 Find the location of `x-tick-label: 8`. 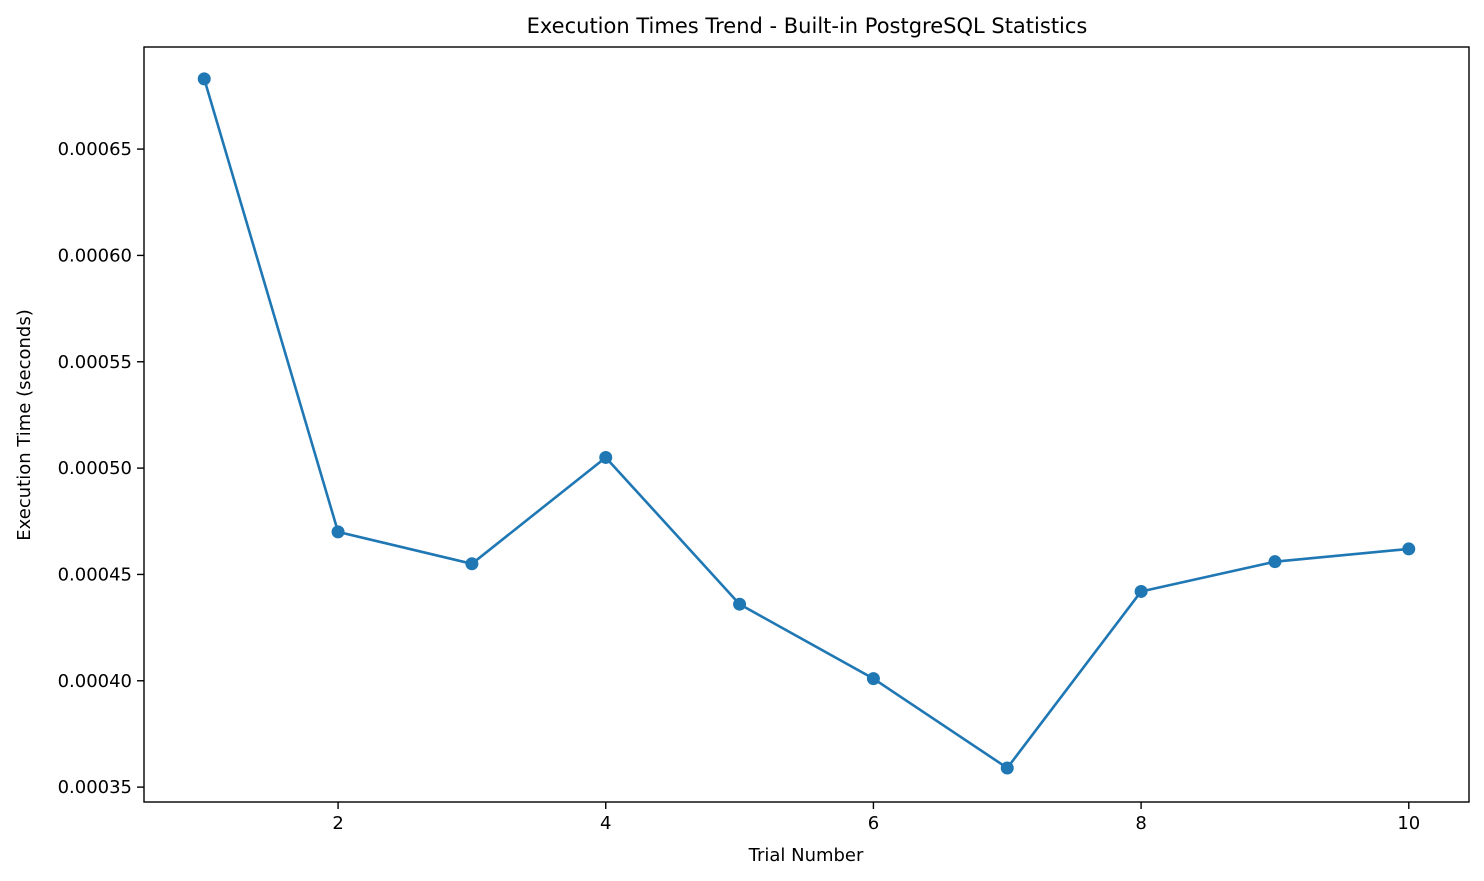

x-tick-label: 8 is located at coordinates (1140, 823).